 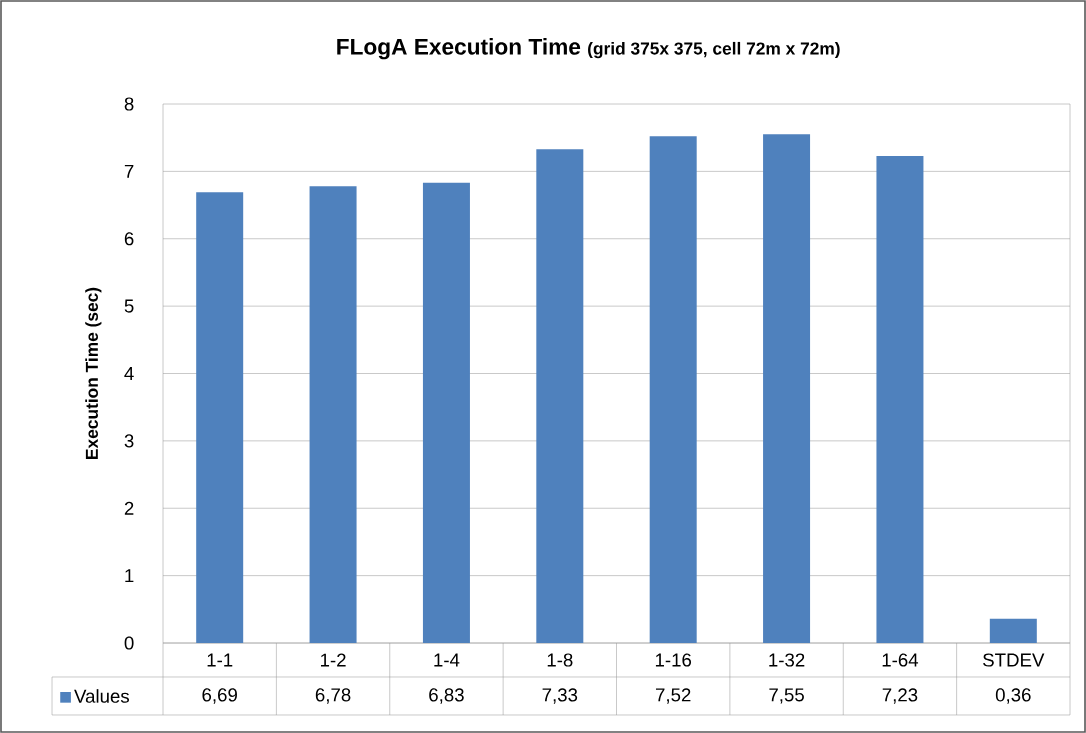 I want to click on y-tick-label: 2, so click(x=129, y=508).